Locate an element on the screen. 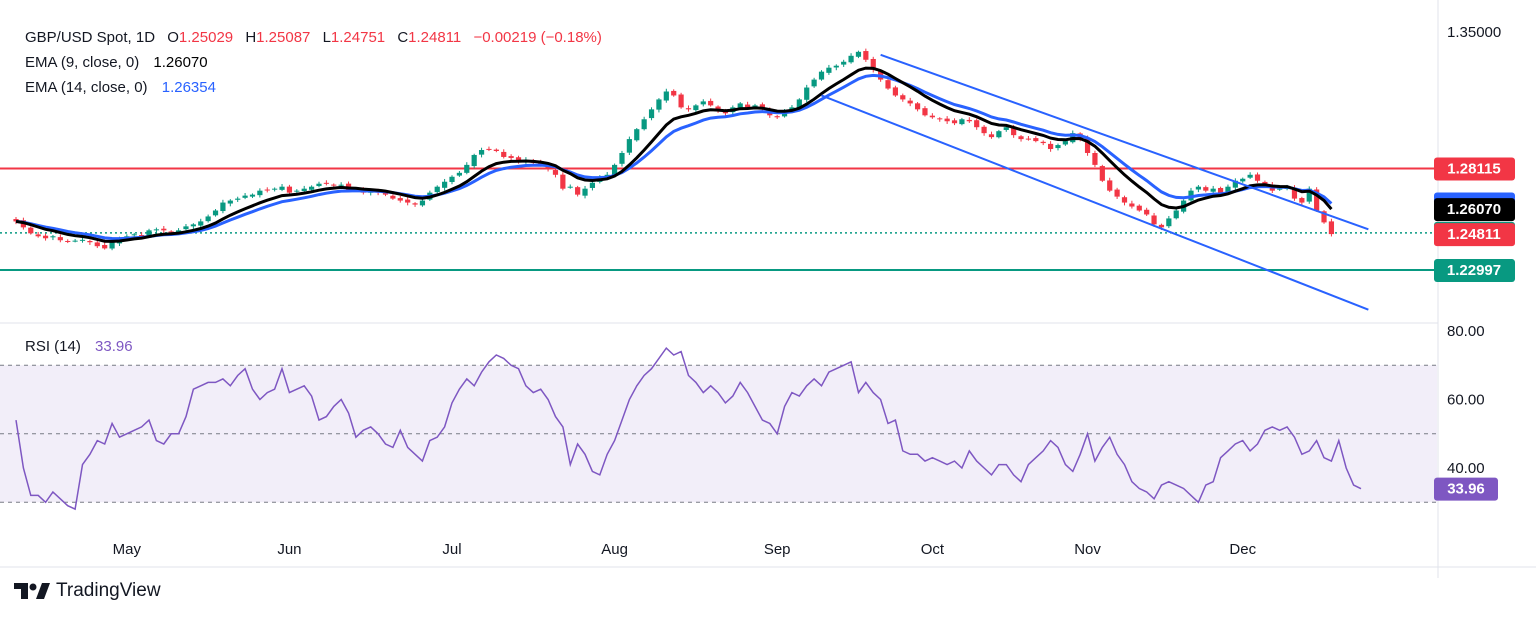 This screenshot has width=1536, height=618. rsi-tick-label: 40.00 is located at coordinates (1466, 468).